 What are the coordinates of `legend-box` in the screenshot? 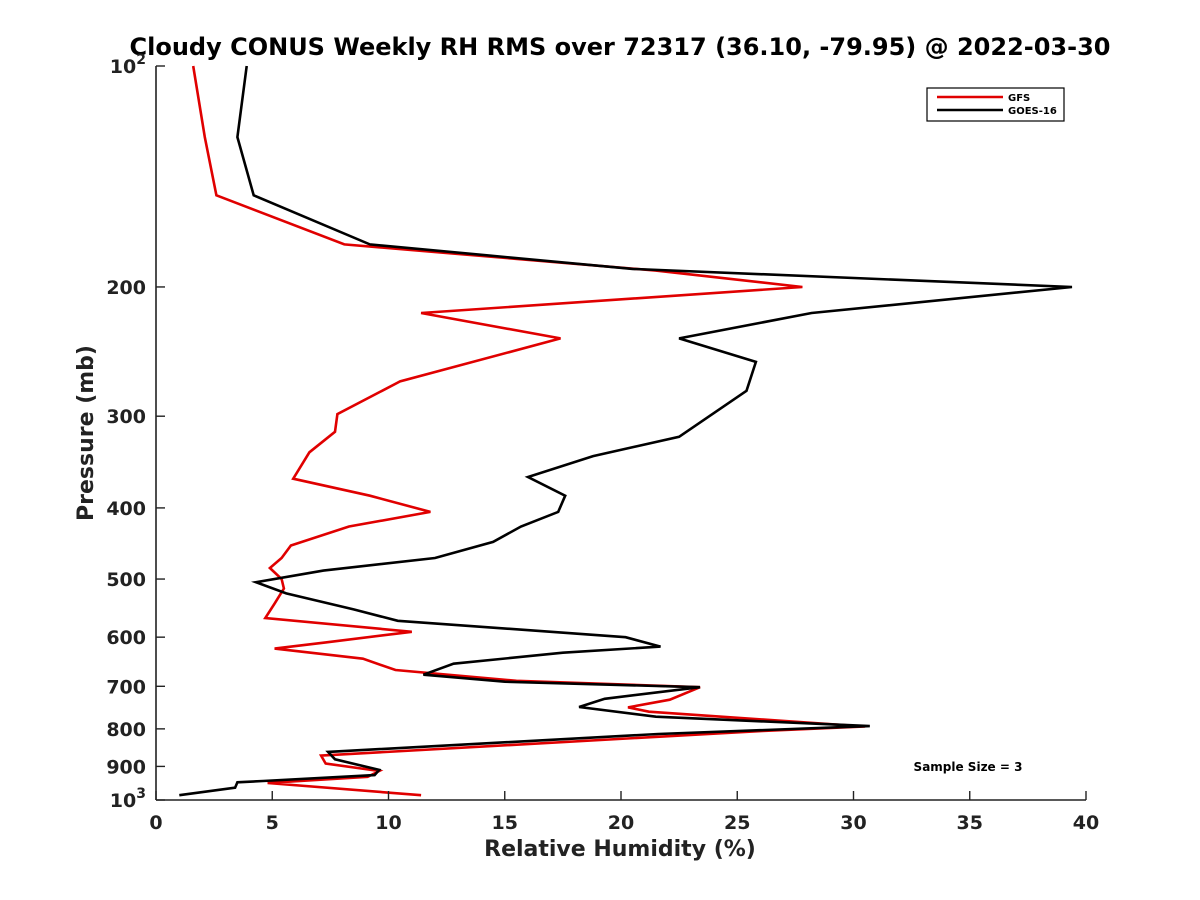 It's located at (995, 104).